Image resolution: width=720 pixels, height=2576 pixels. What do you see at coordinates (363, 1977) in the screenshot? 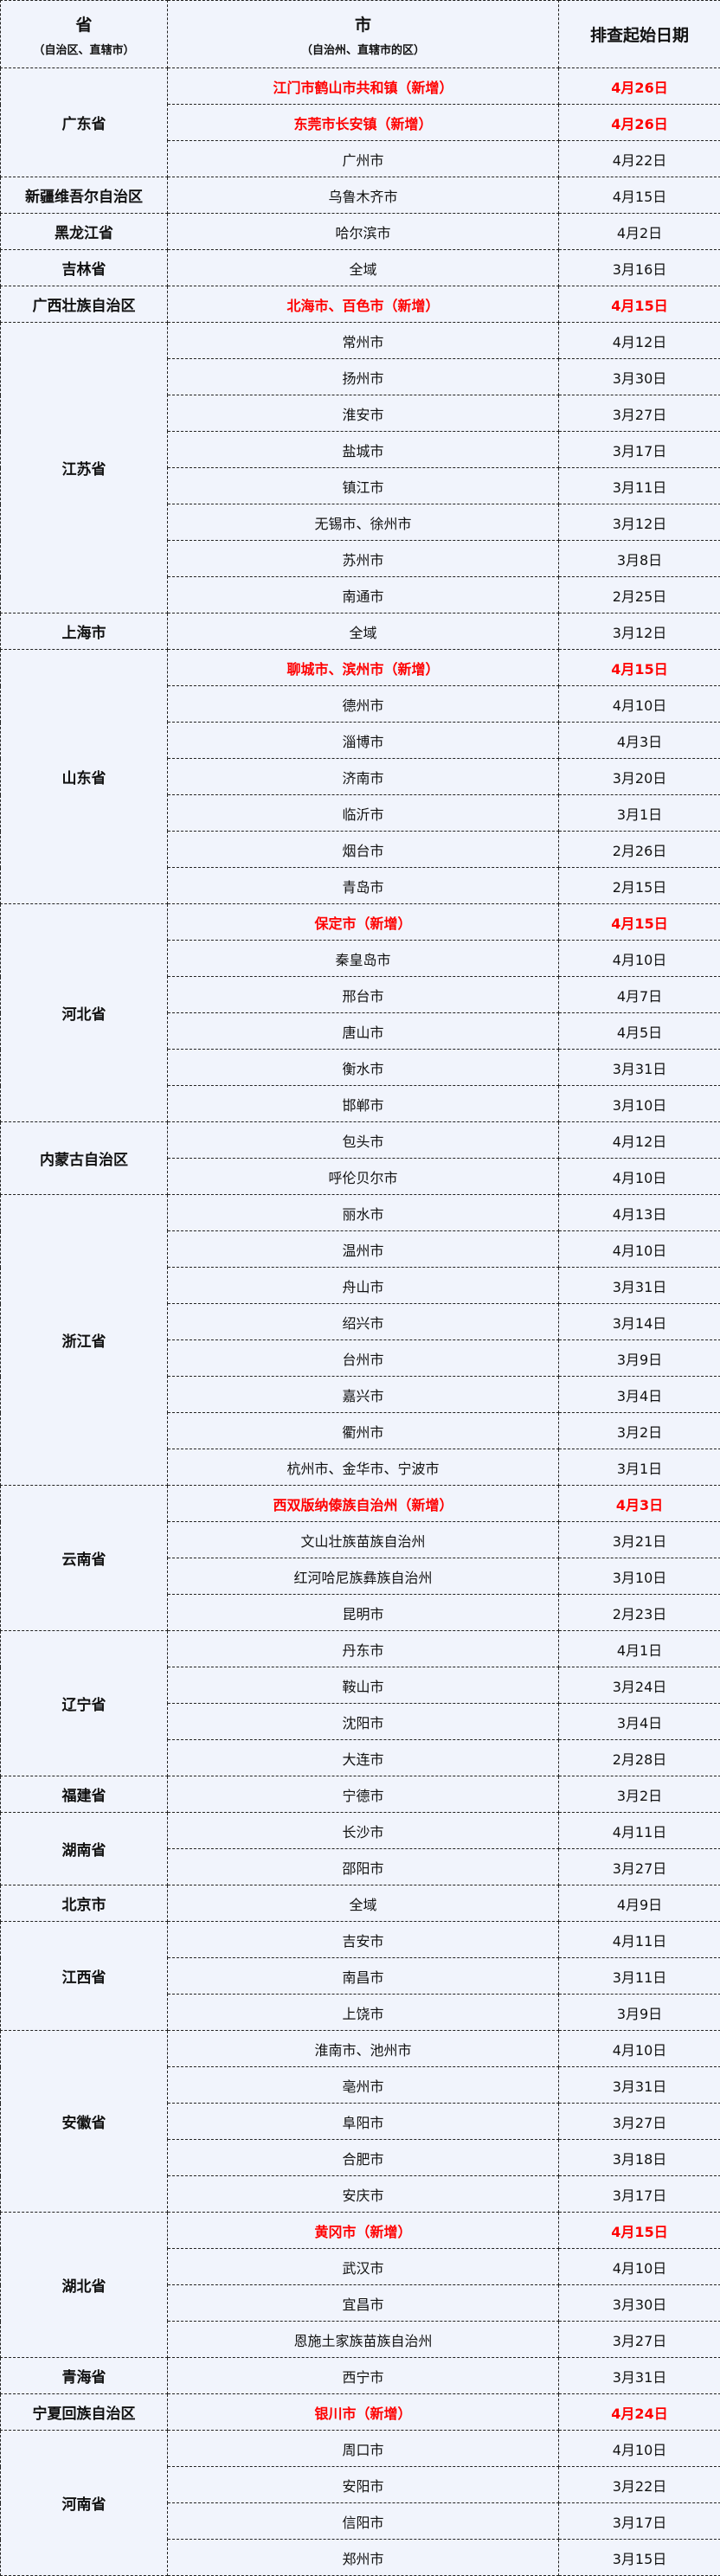
I see `city-cell: 南昌市` at bounding box center [363, 1977].